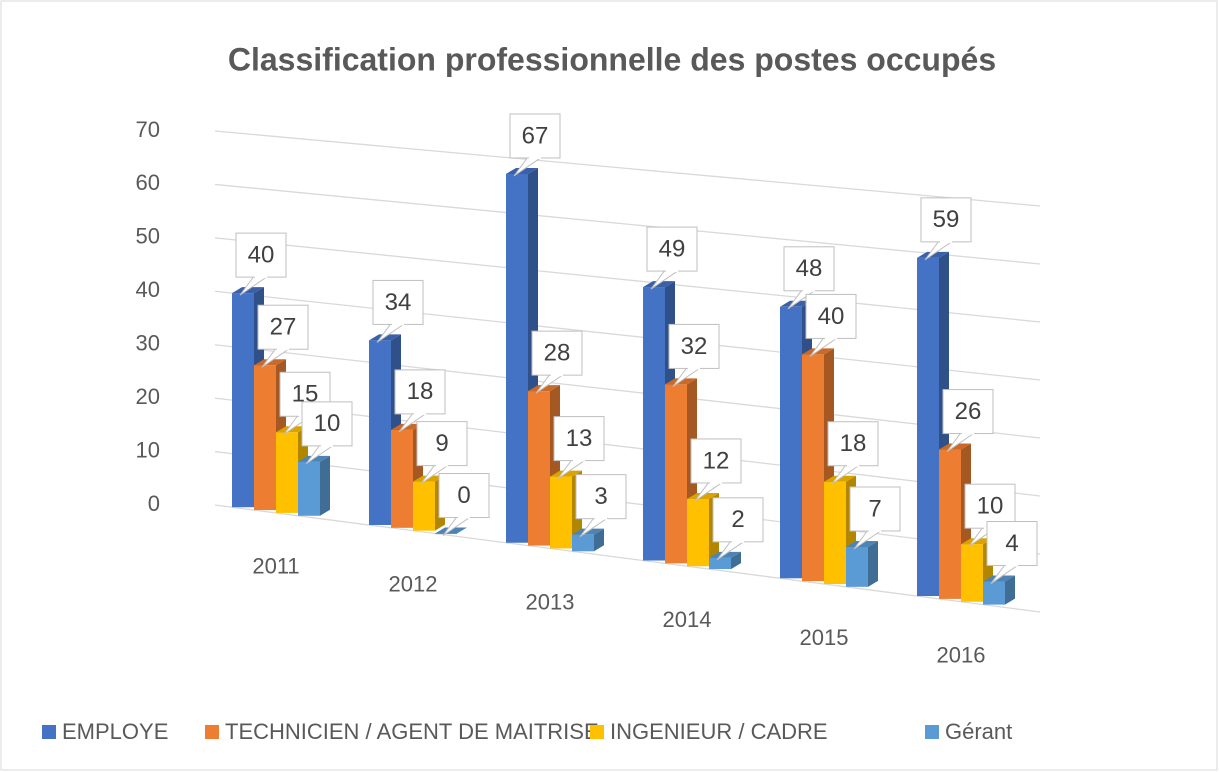 This screenshot has width=1219, height=772. I want to click on x-tick-label: 2014, so click(687, 619).